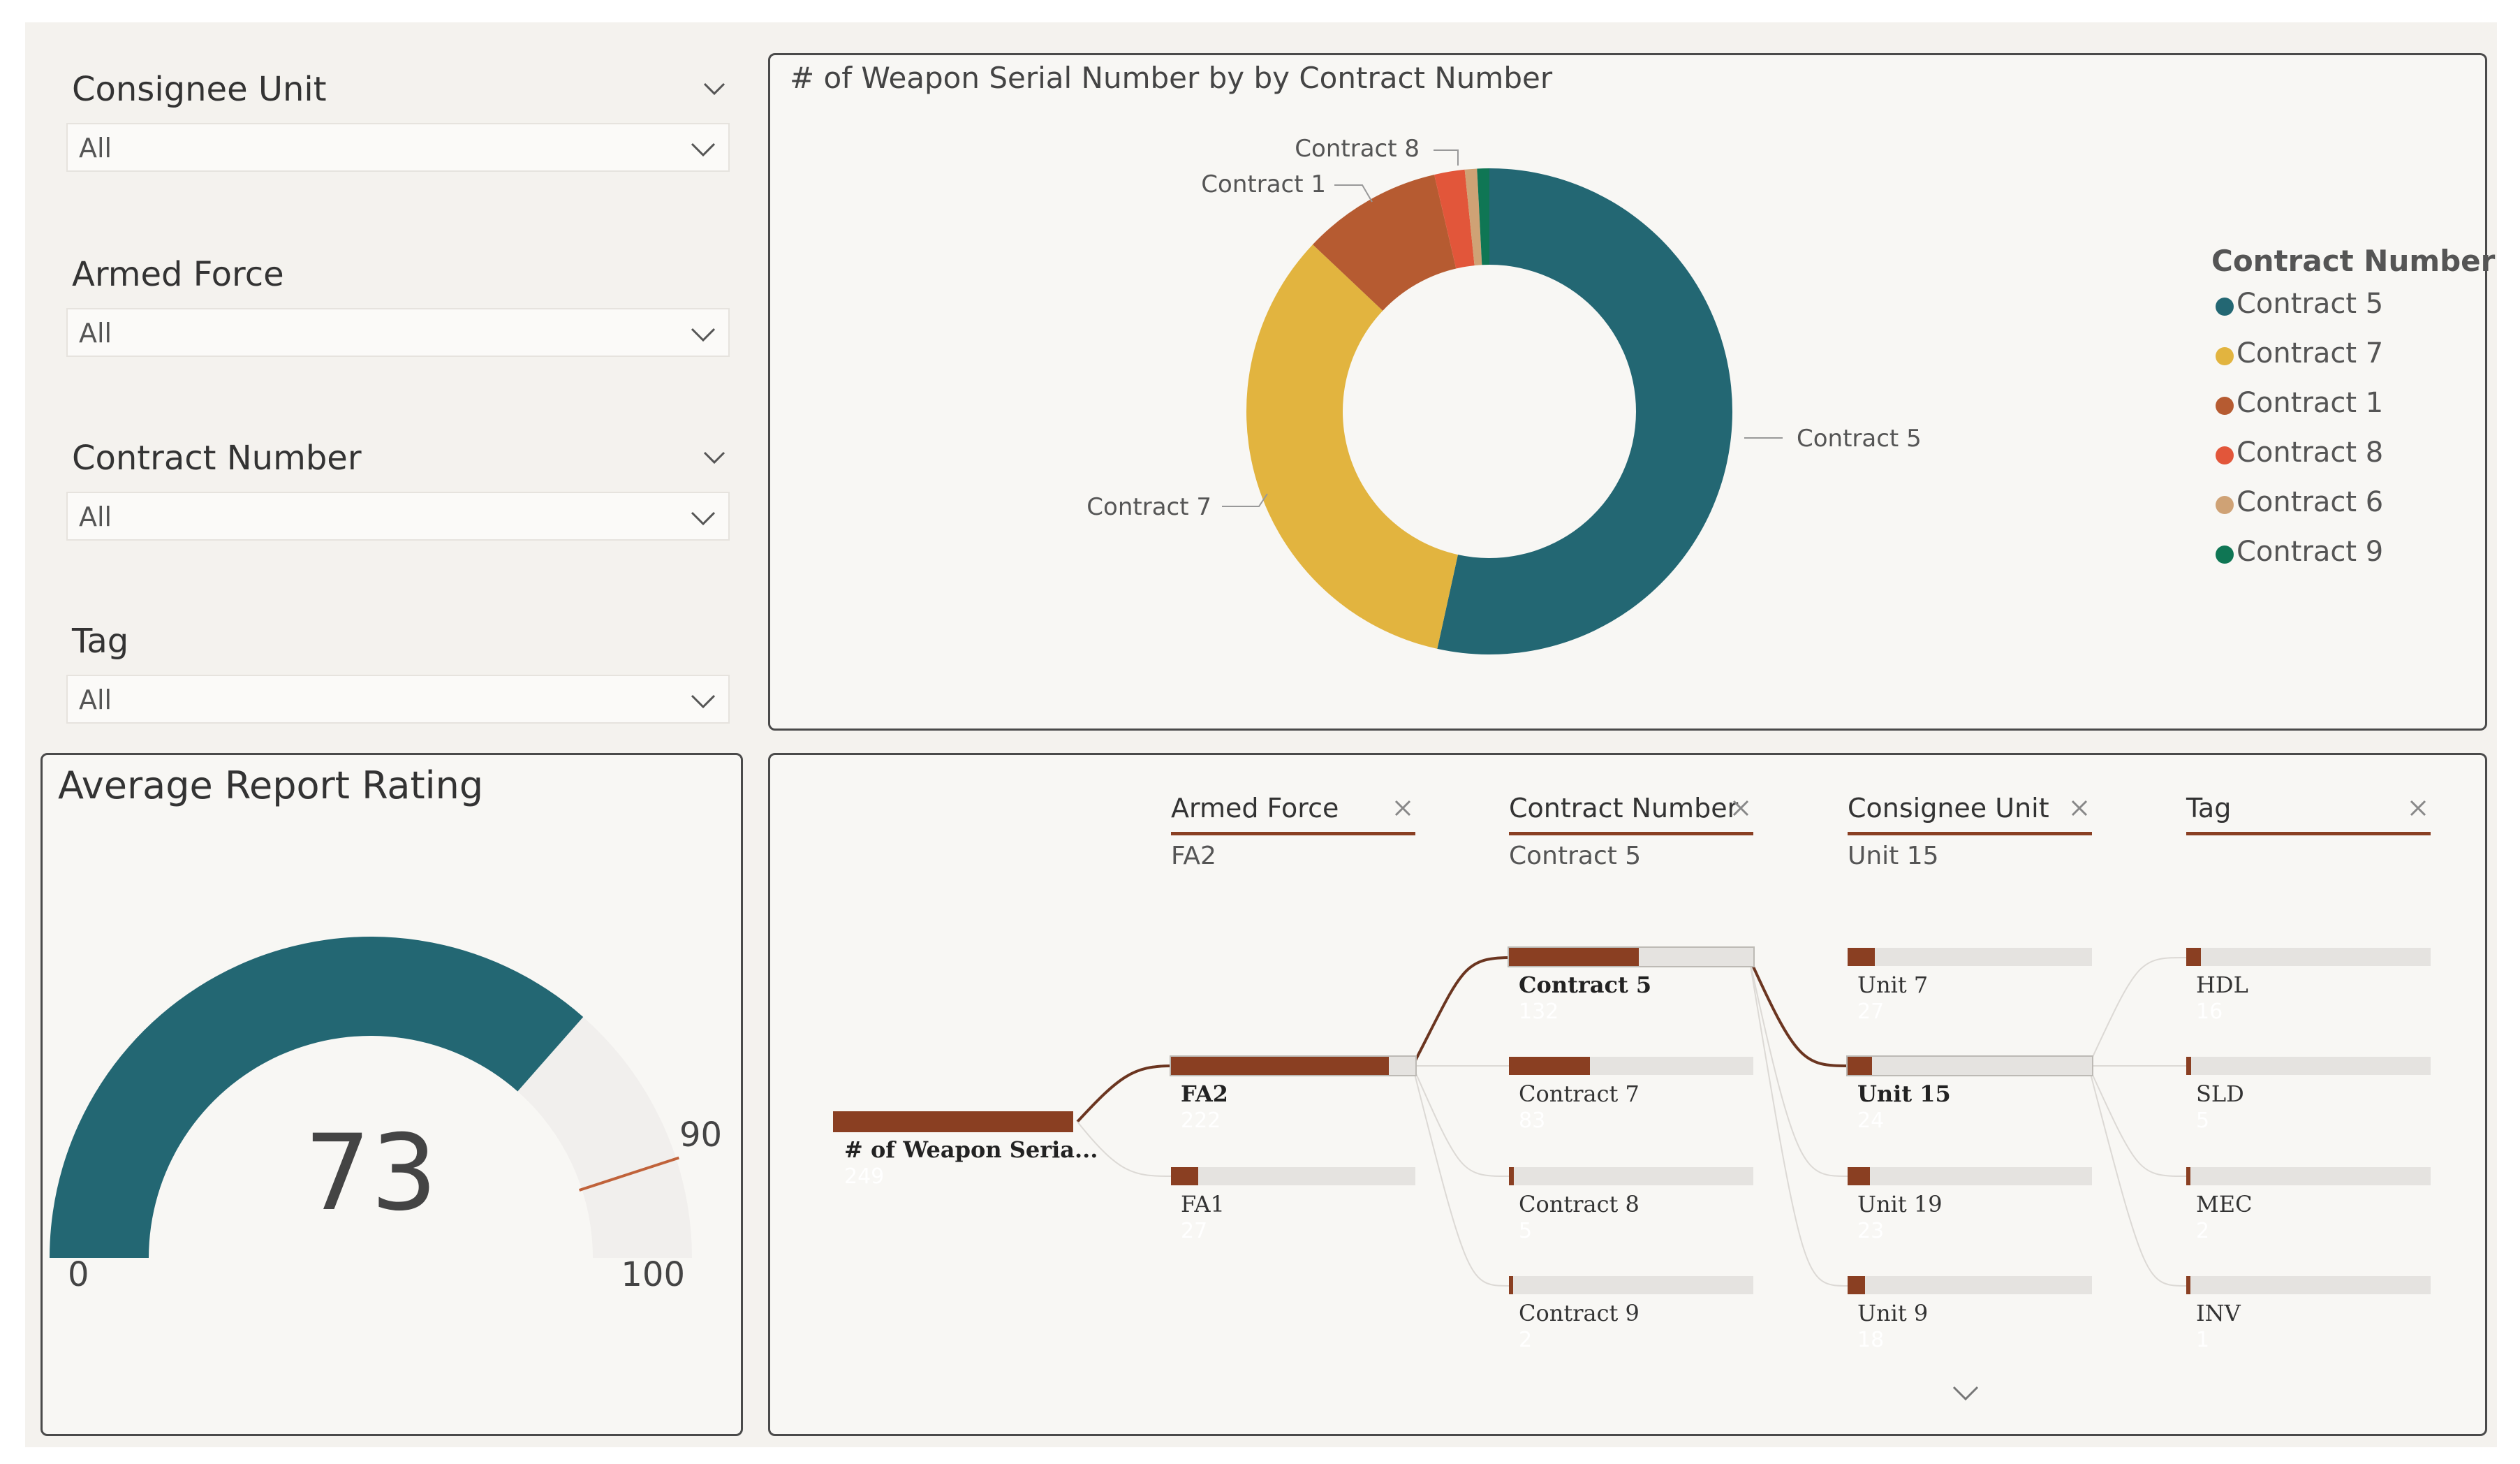 This screenshot has width=2520, height=1464. I want to click on legend-item-contract-9: Contract 9, so click(2353, 558).